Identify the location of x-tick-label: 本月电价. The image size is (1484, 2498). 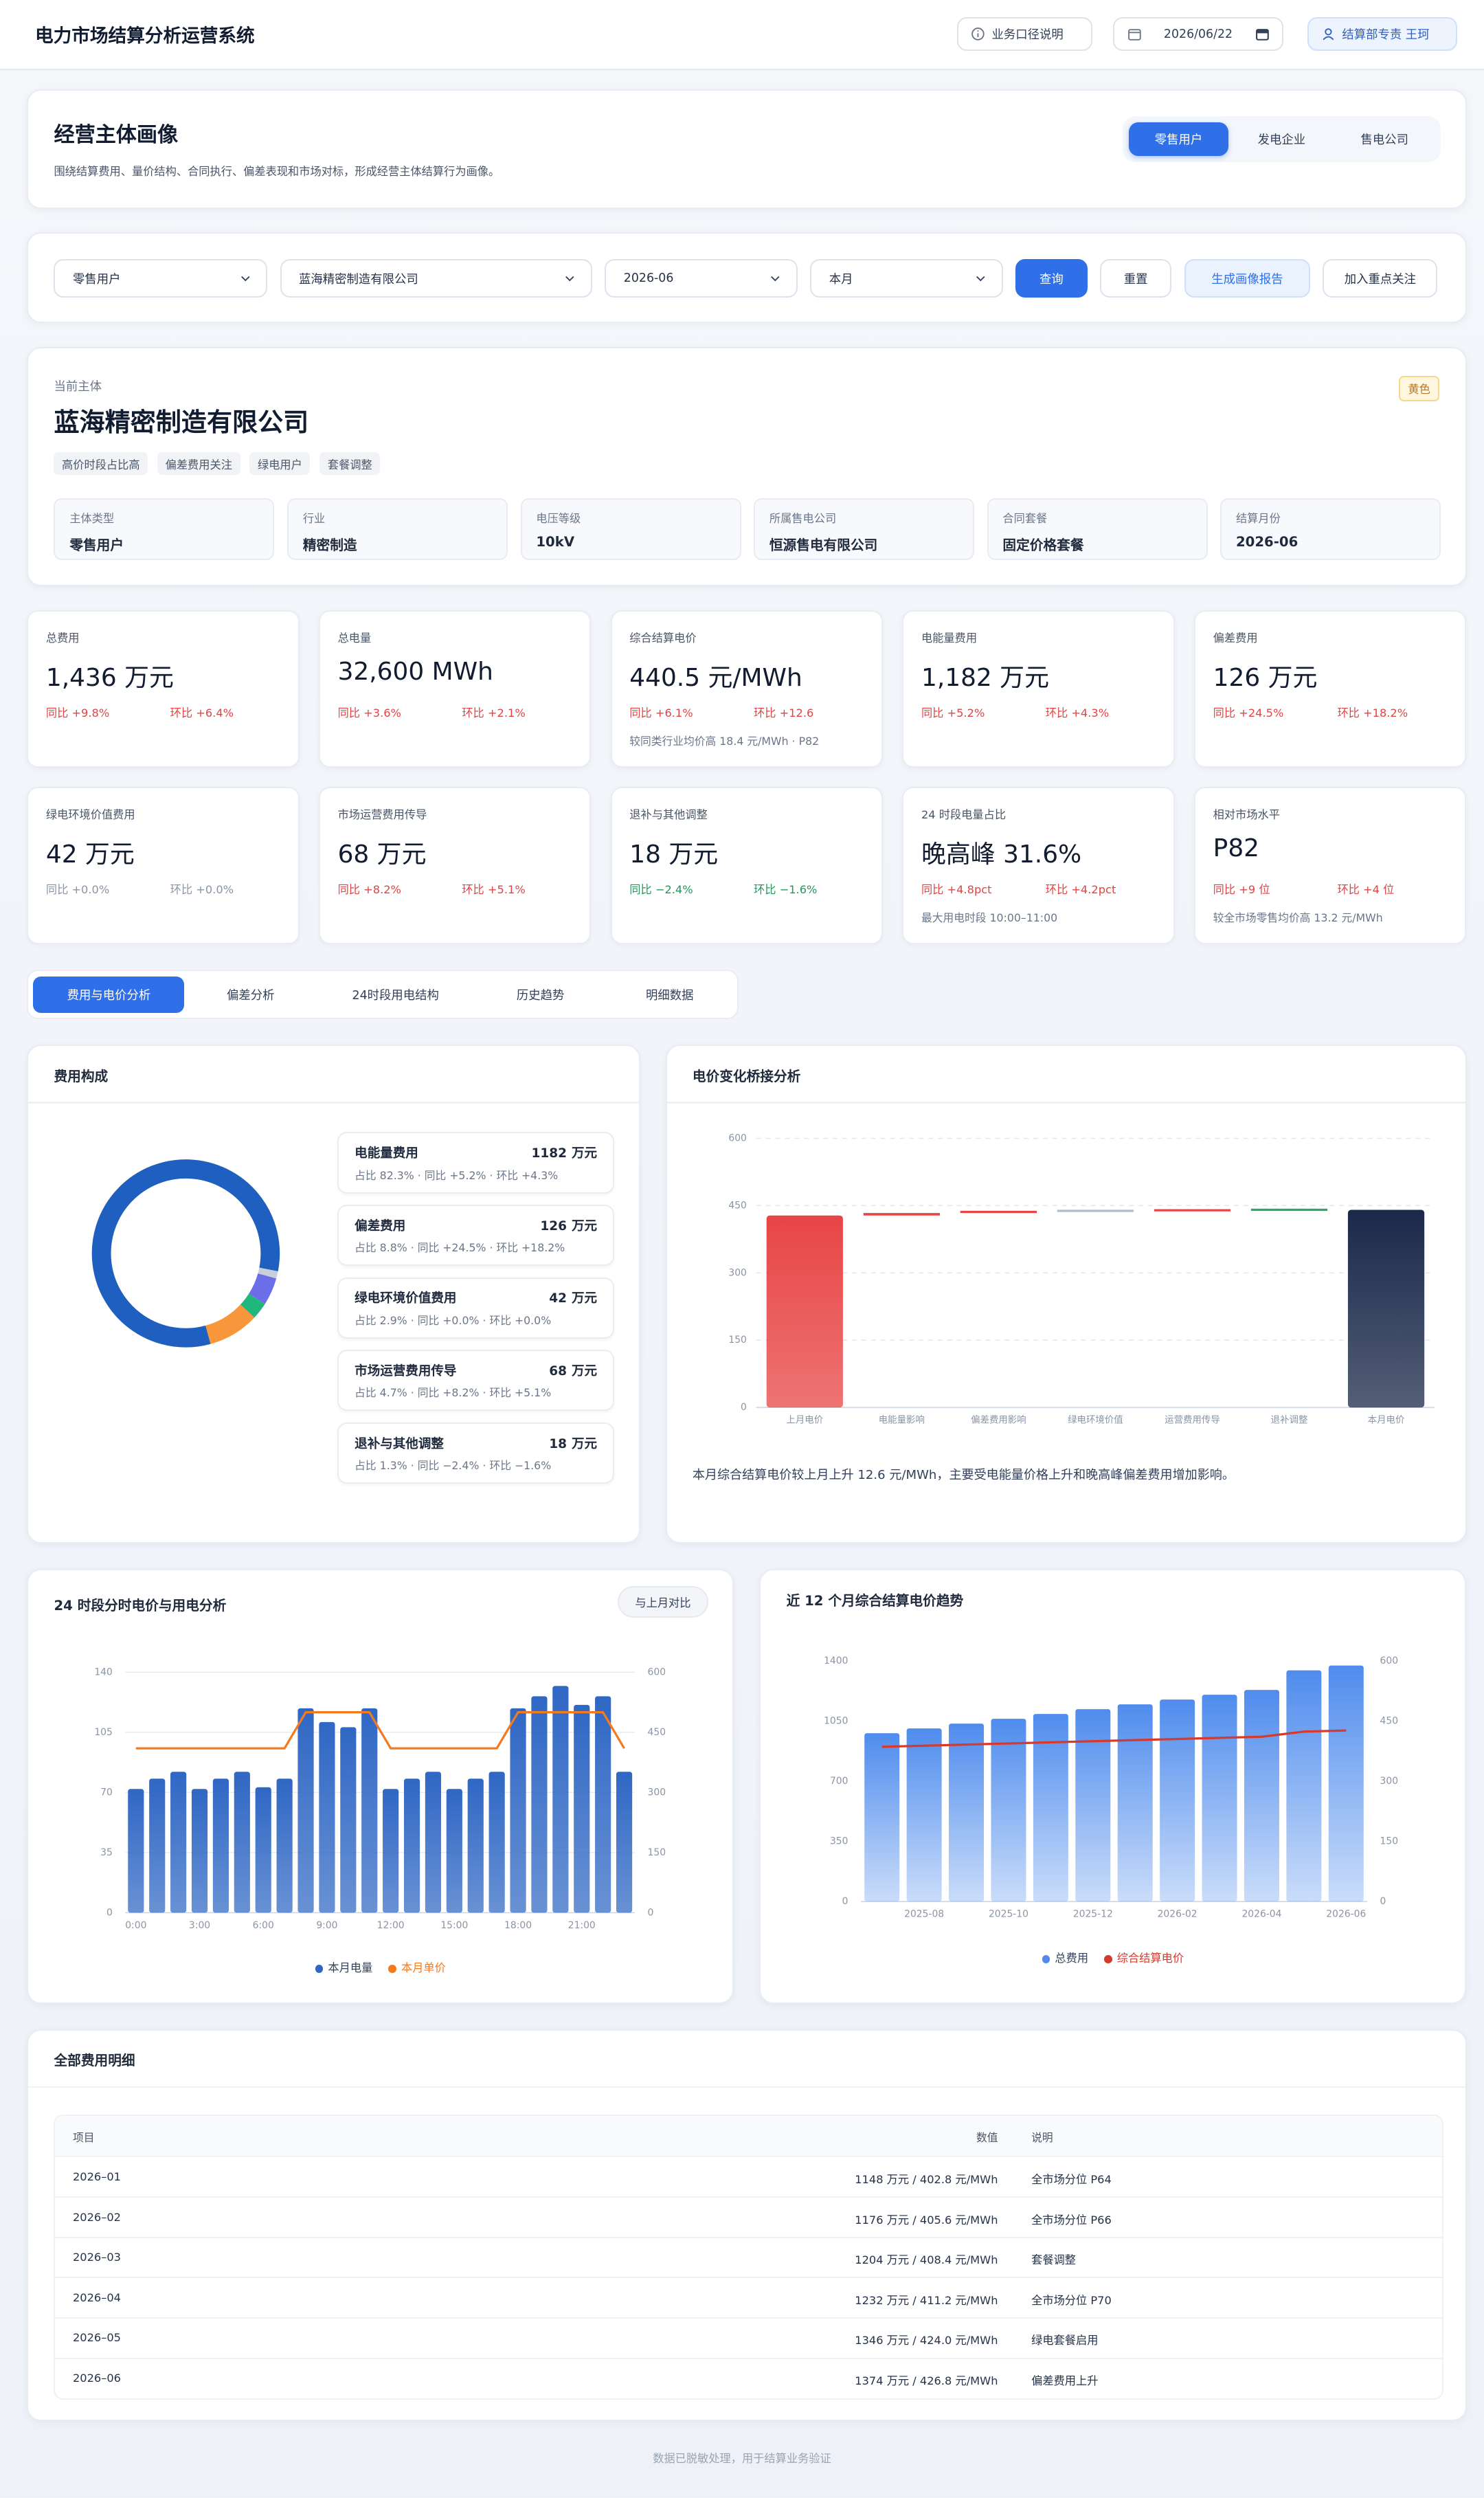
(1385, 1420).